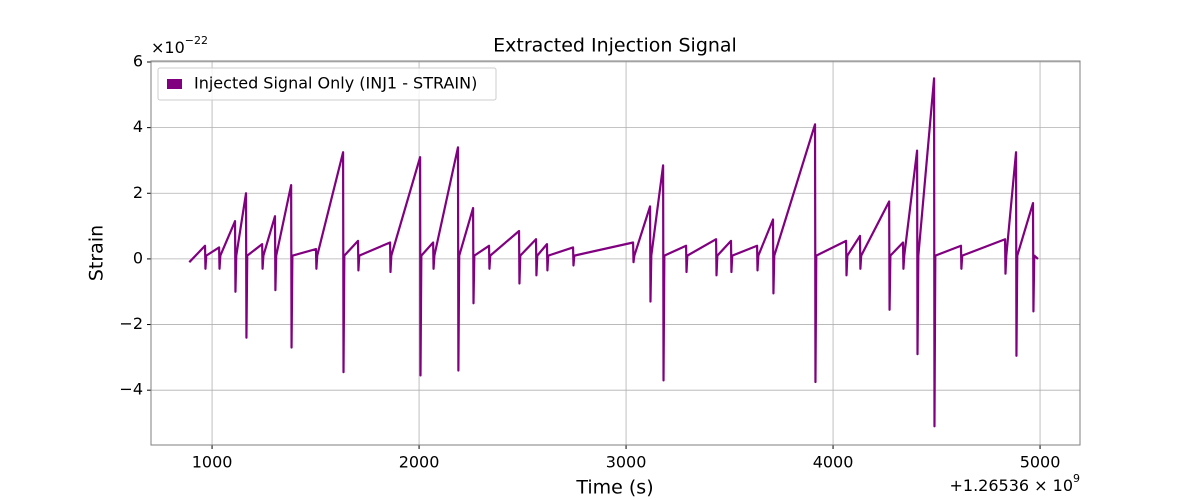 This screenshot has width=1200, height=500. I want to click on x-tick-label: 5000, so click(1040, 462).